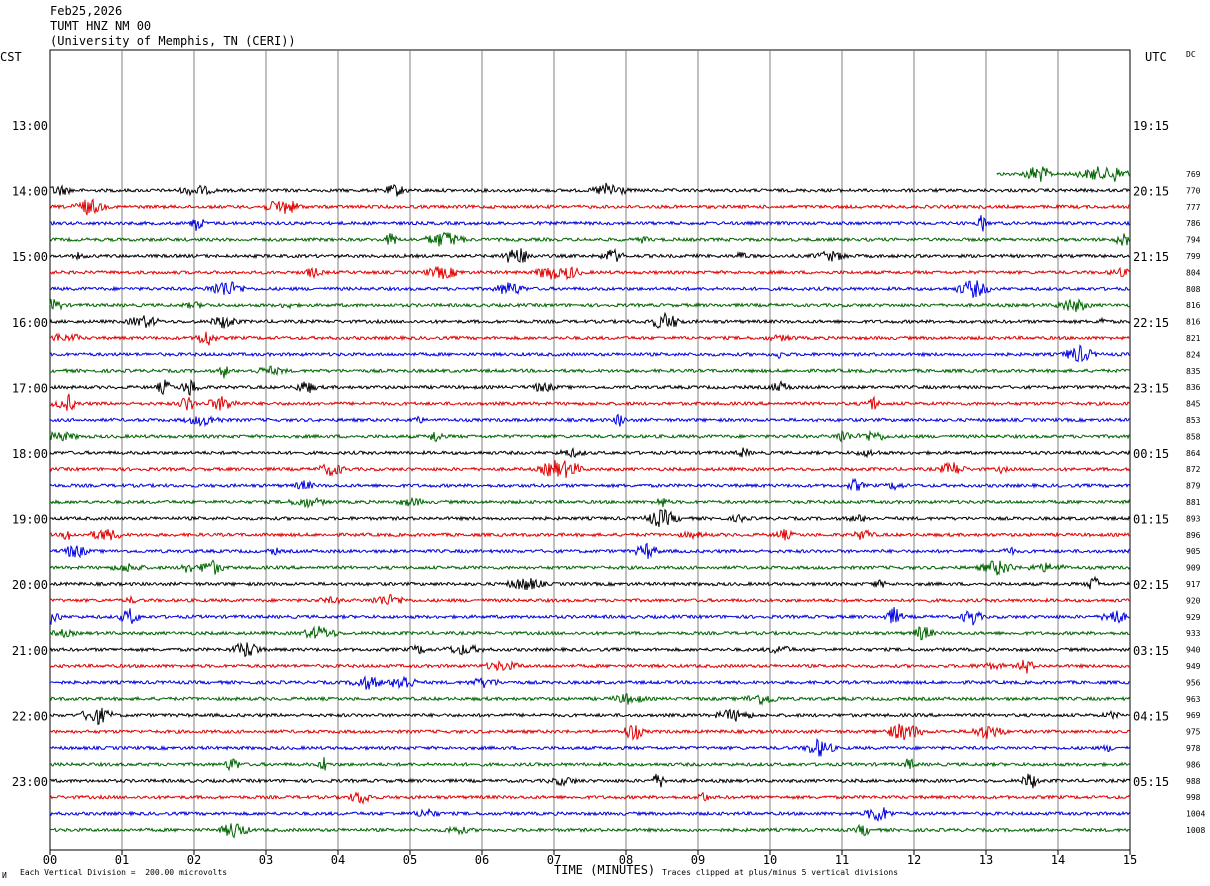  Describe the element at coordinates (1193, 551) in the screenshot. I see `trace-count-label: 905` at that location.